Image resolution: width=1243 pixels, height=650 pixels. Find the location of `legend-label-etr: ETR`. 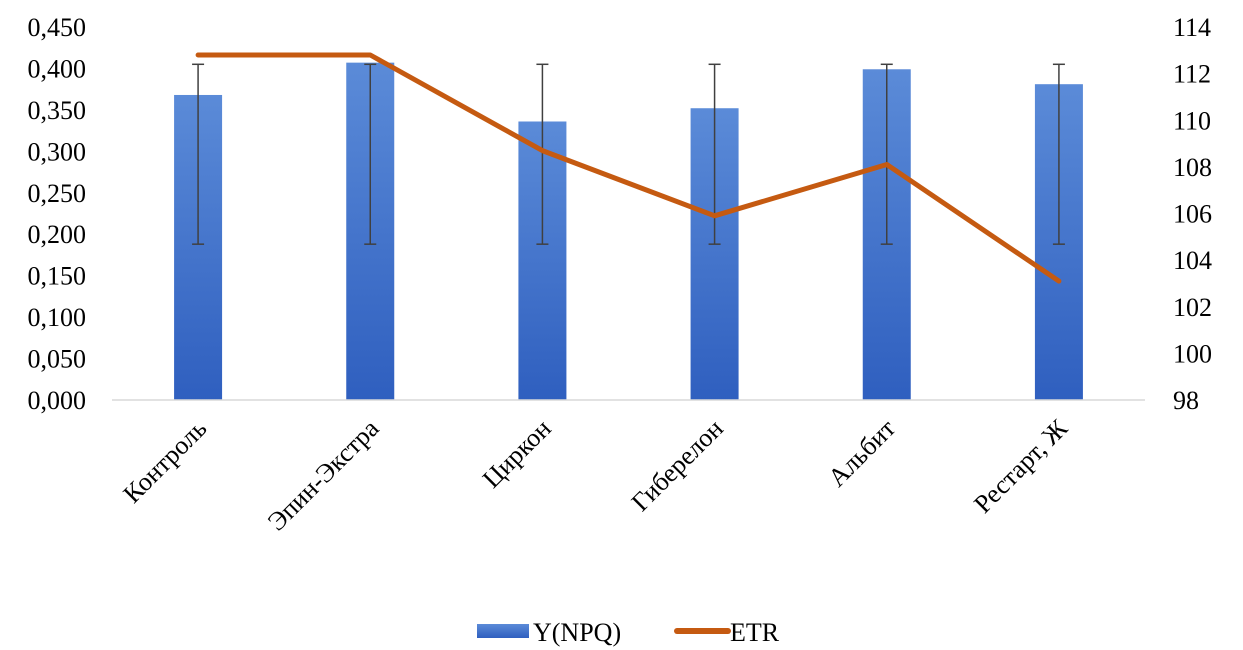

legend-label-etr: ETR is located at coordinates (755, 632).